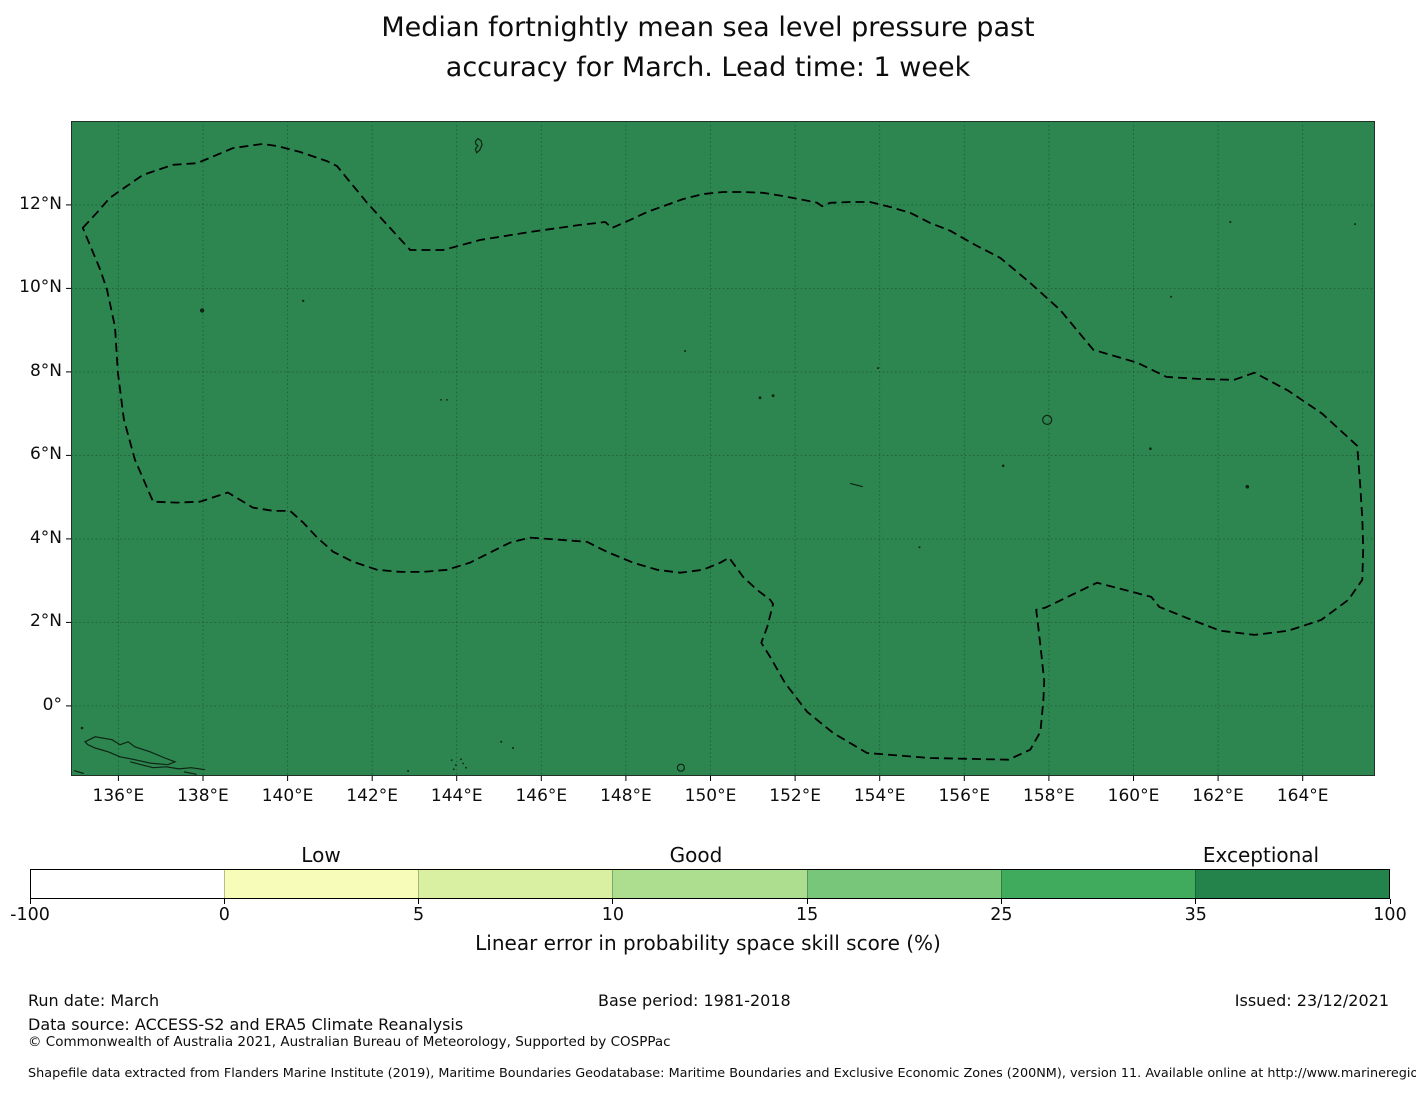  I want to click on x-tick-label: 150°E, so click(710, 796).